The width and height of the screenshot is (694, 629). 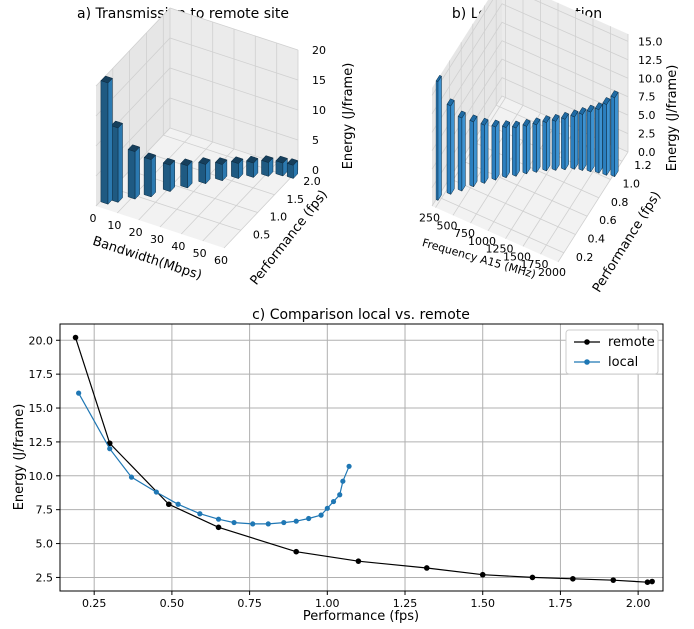 What do you see at coordinates (157, 239) in the screenshot?
I see `x-tick-label: 30` at bounding box center [157, 239].